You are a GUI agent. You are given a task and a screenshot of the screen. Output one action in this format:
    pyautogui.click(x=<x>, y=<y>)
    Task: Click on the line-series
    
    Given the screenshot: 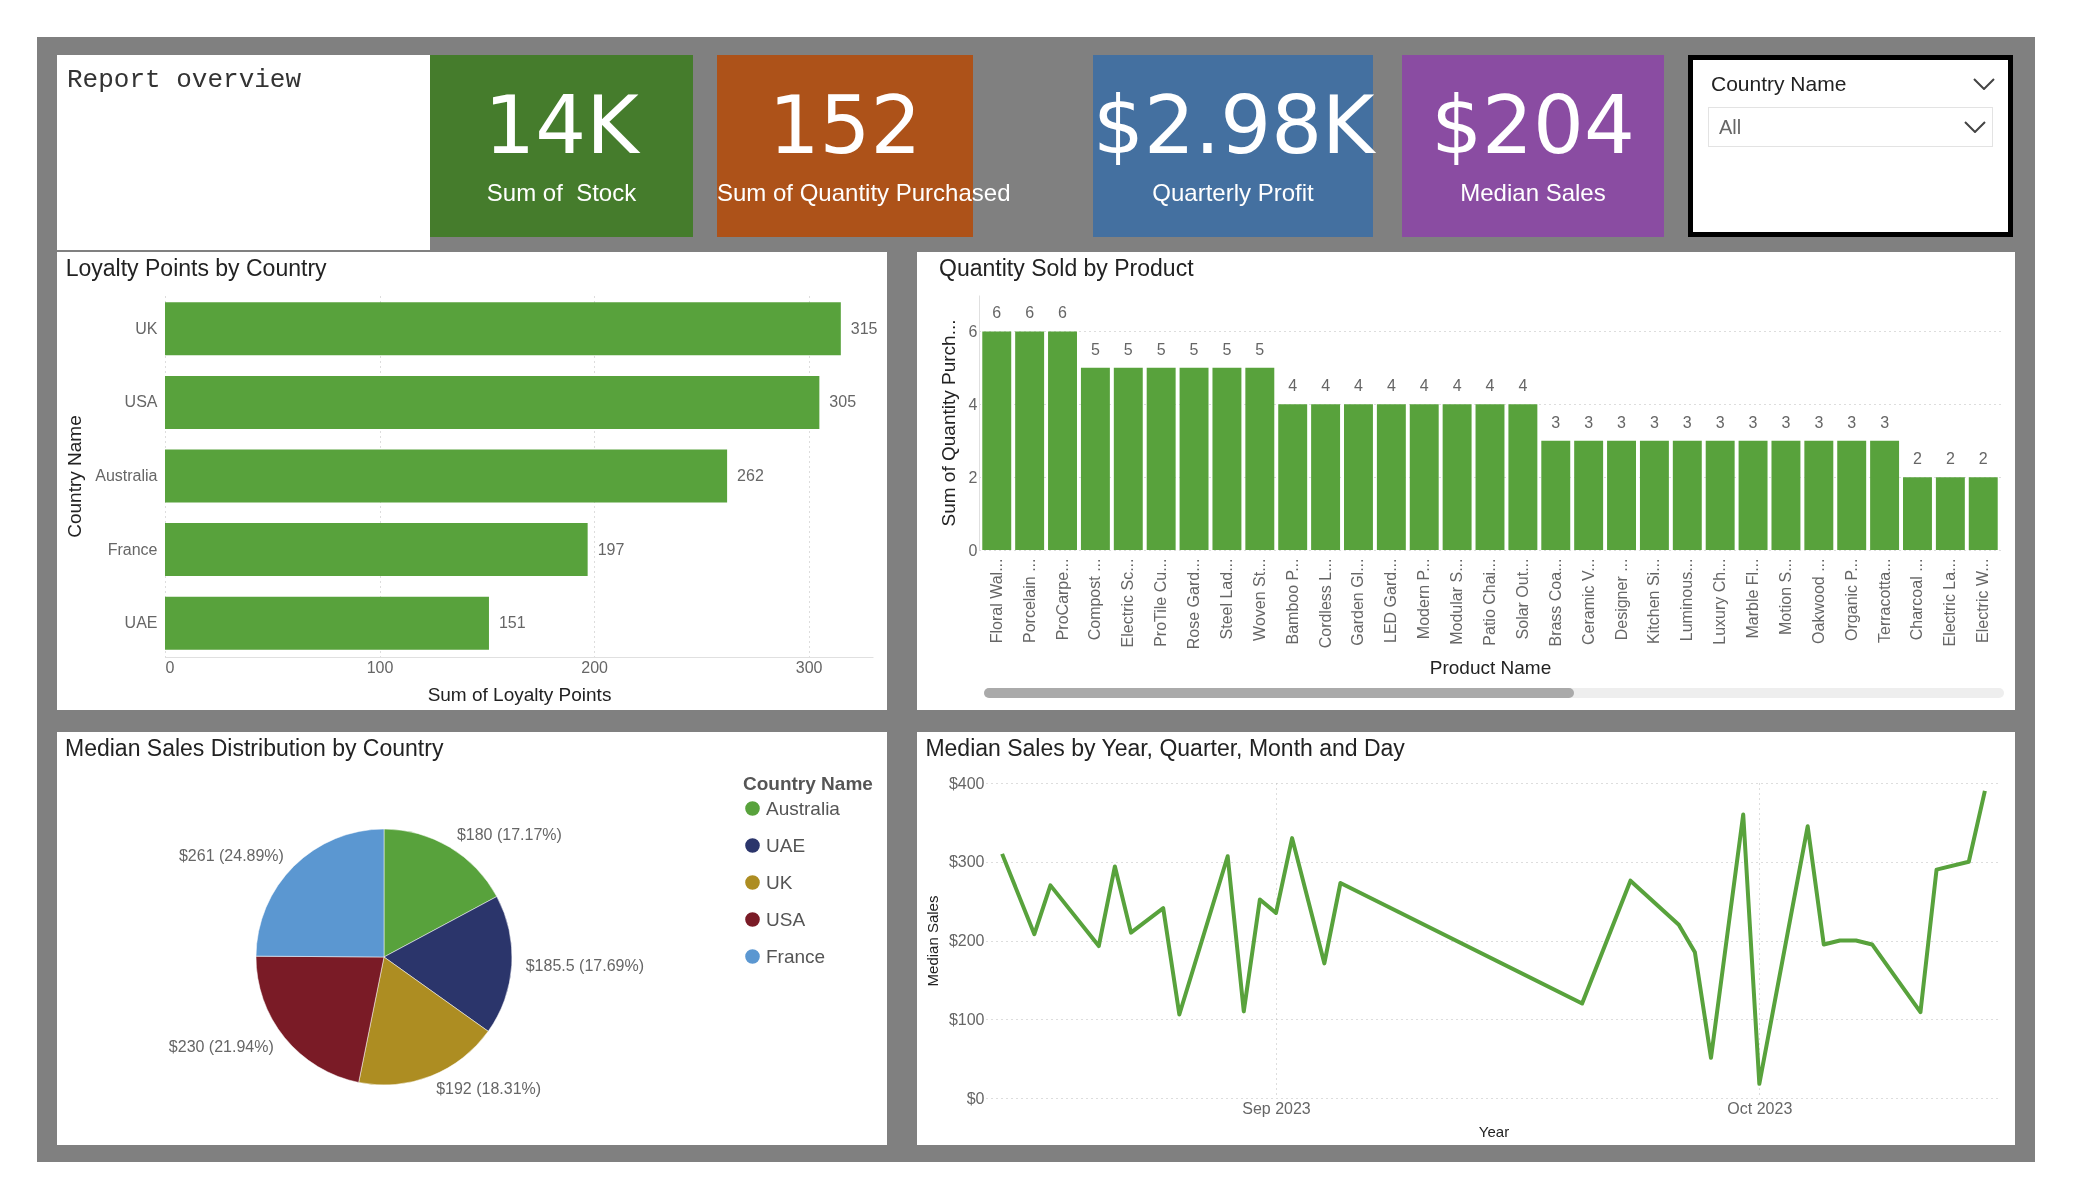 What is the action you would take?
    pyautogui.click(x=1493, y=937)
    